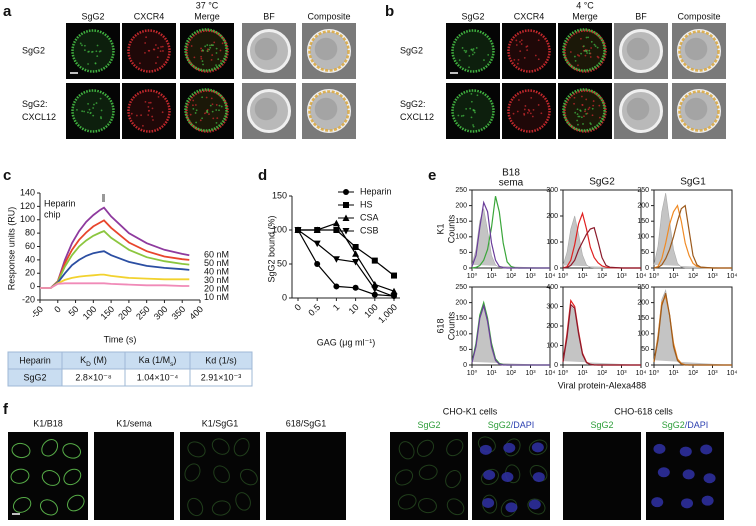 The height and width of the screenshot is (526, 756). Describe the element at coordinates (346, 342) in the screenshot. I see `x-axis-label: GAG (μg ml⁻¹)` at that location.